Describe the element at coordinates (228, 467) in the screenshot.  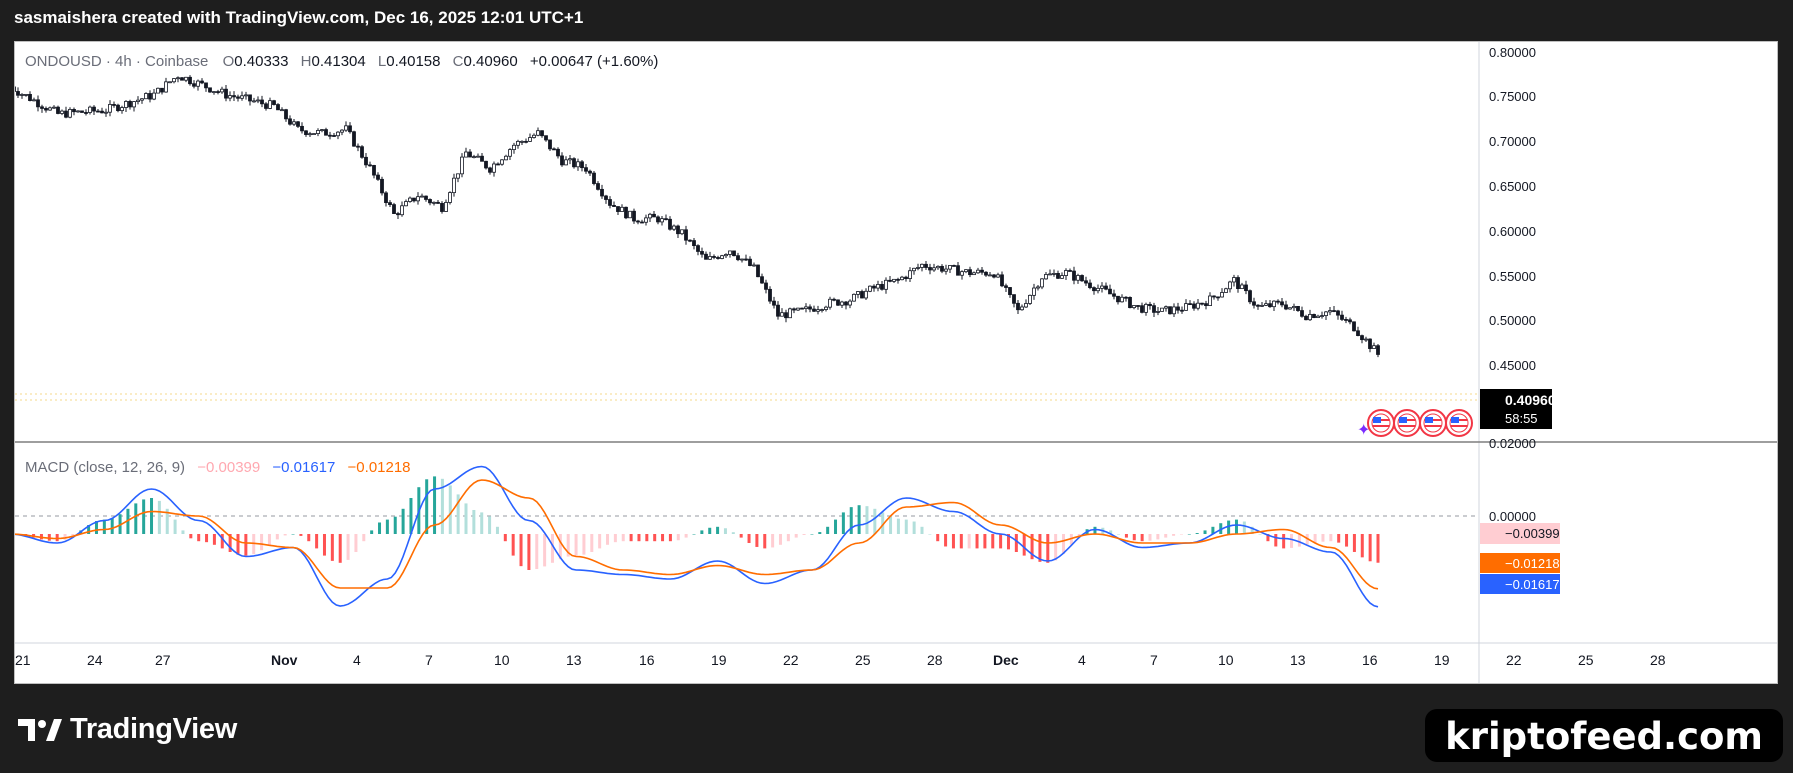
I see `macd-hist-value: −0.00399` at that location.